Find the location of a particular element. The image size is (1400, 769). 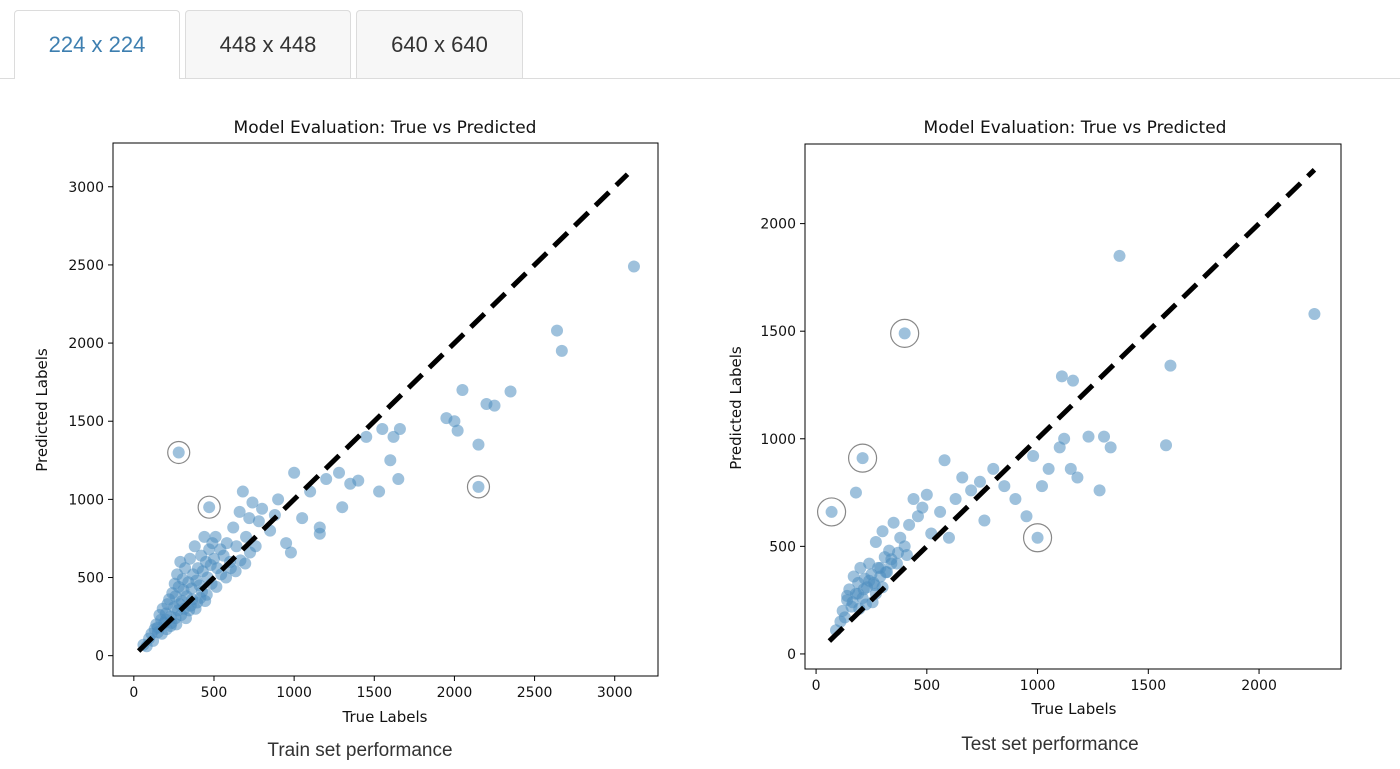

train-y-tick-label: 1500 is located at coordinates (86, 422).